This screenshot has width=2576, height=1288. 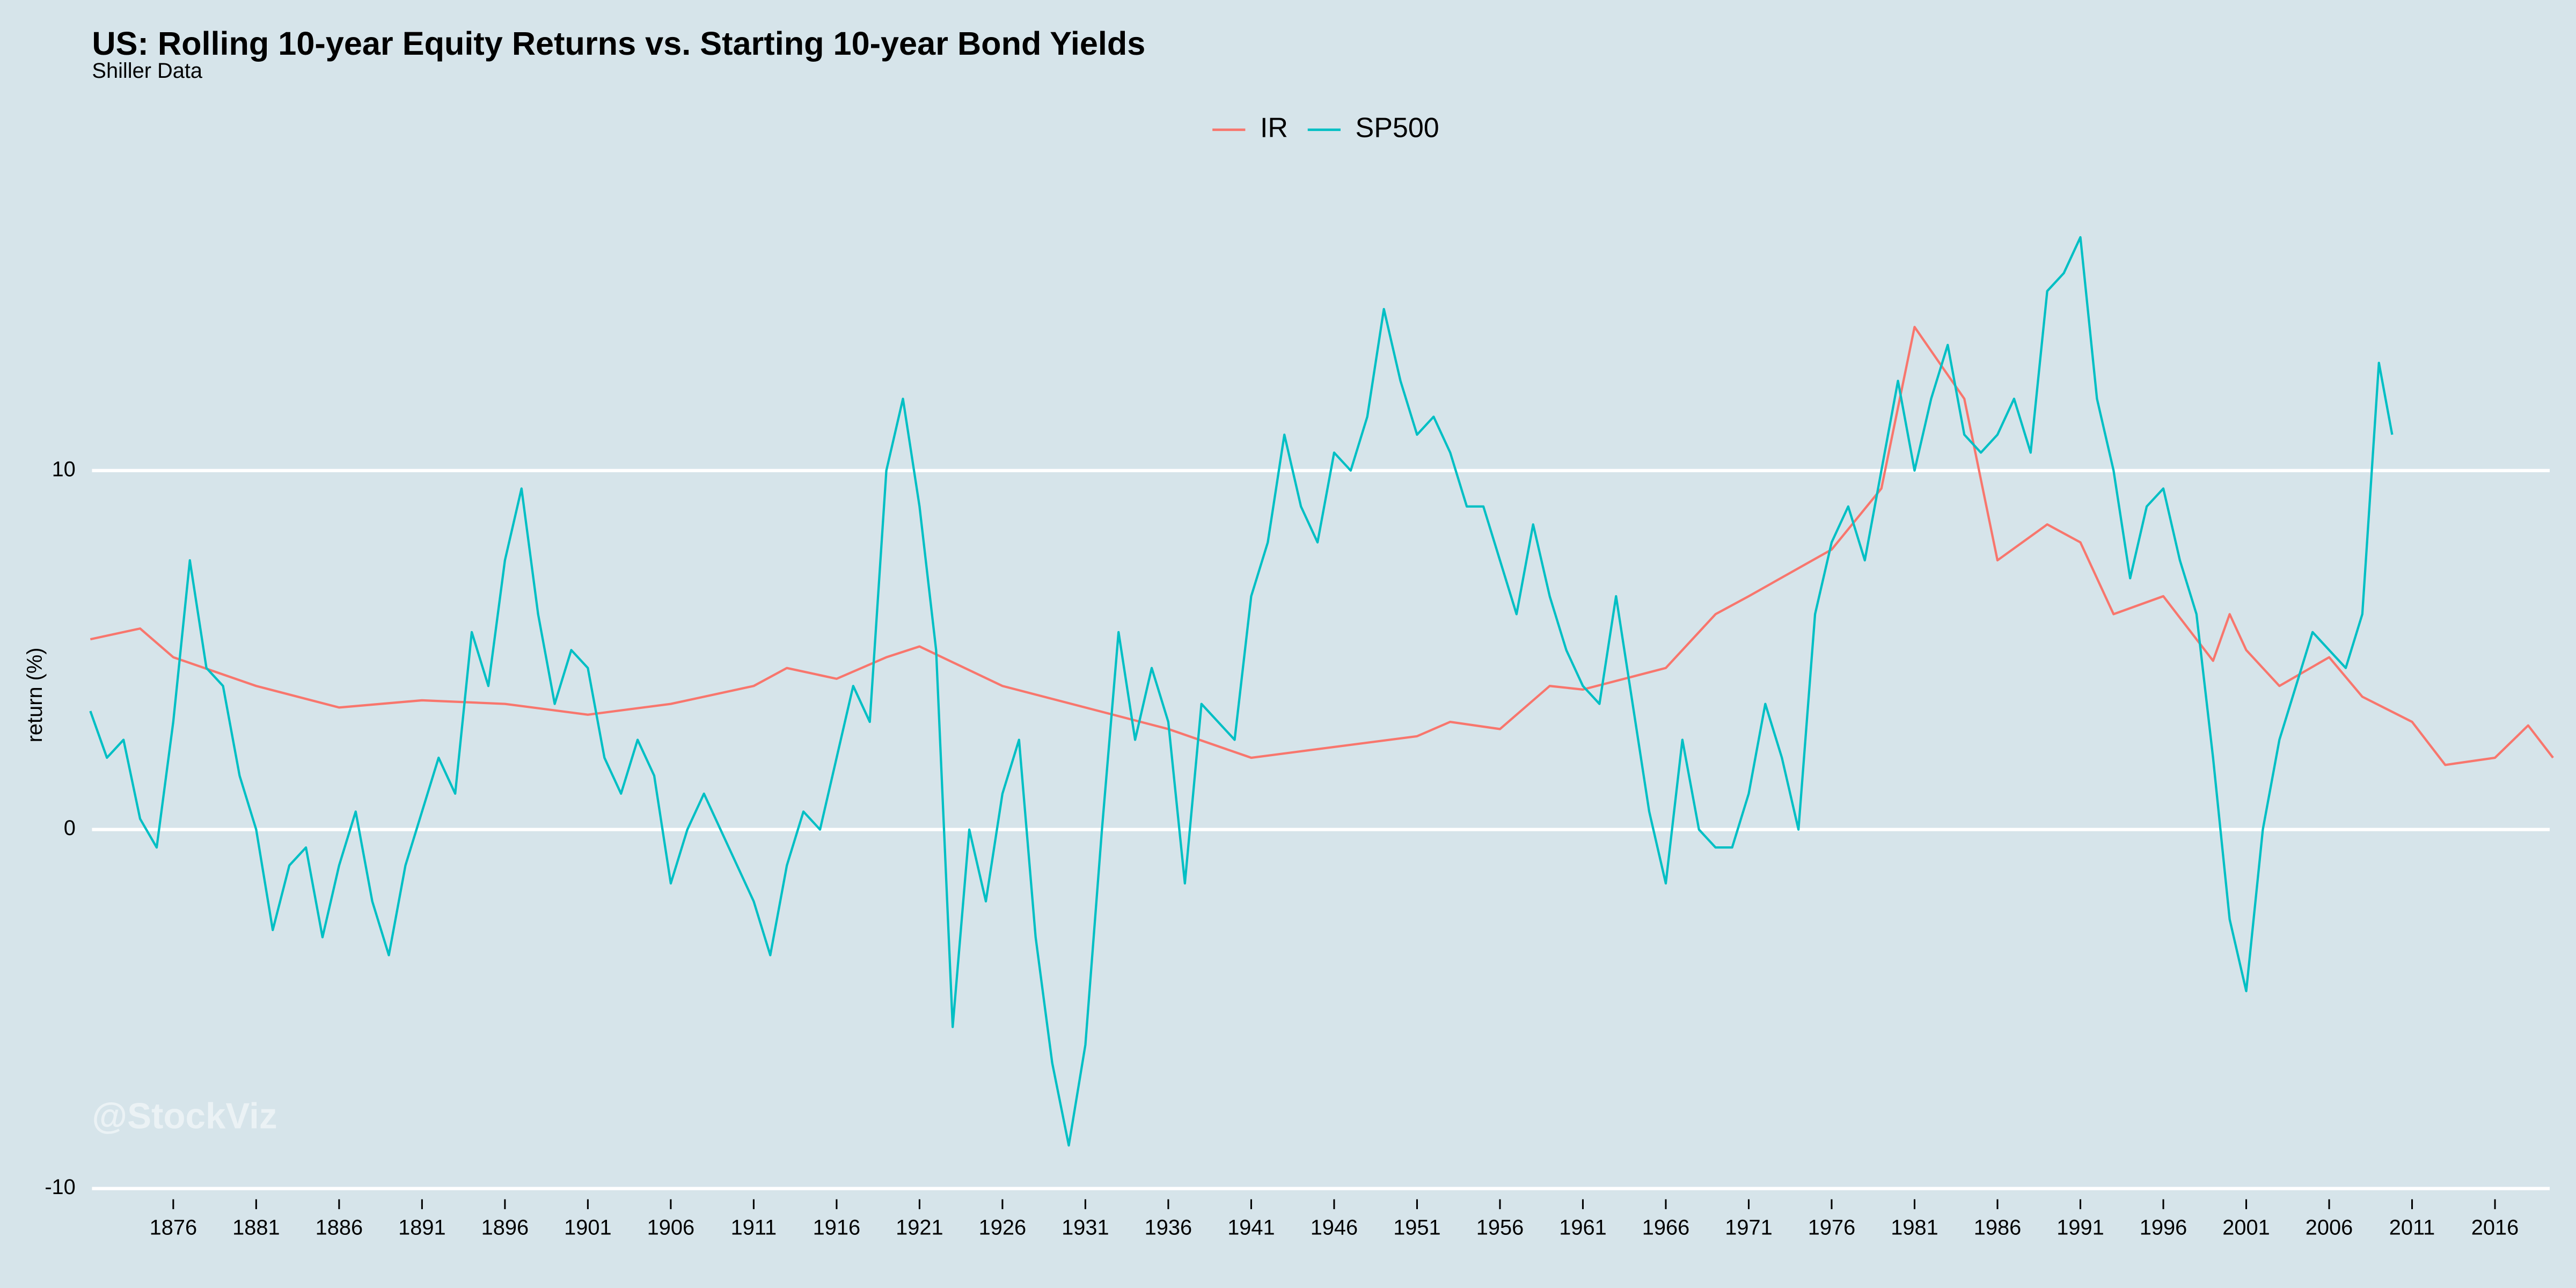 I want to click on legend-item: IR, so click(x=1250, y=128).